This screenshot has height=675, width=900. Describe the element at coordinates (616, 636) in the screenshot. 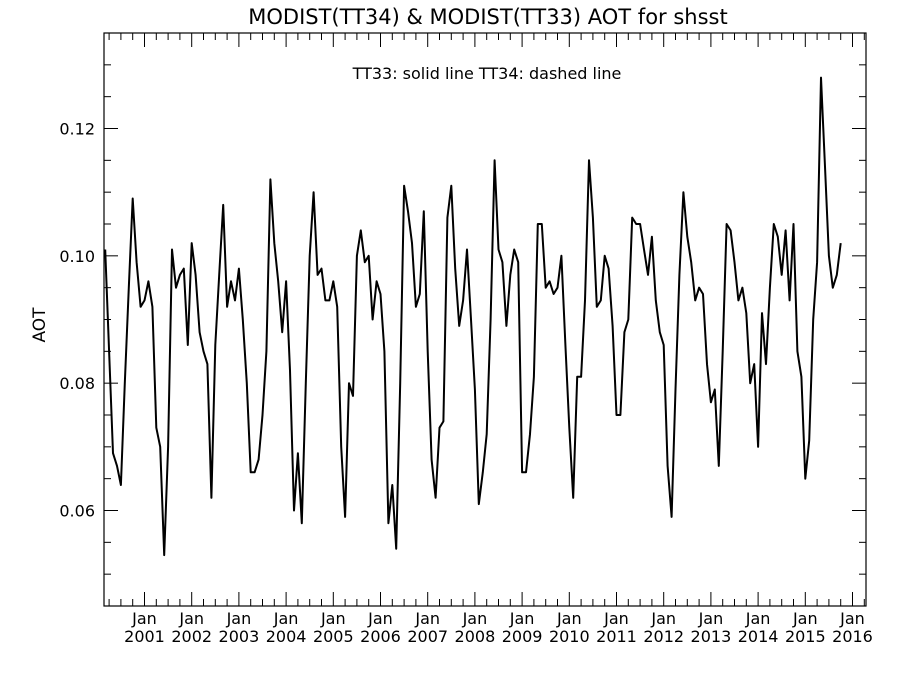

I see `x-tick-year-label: 2011` at that location.